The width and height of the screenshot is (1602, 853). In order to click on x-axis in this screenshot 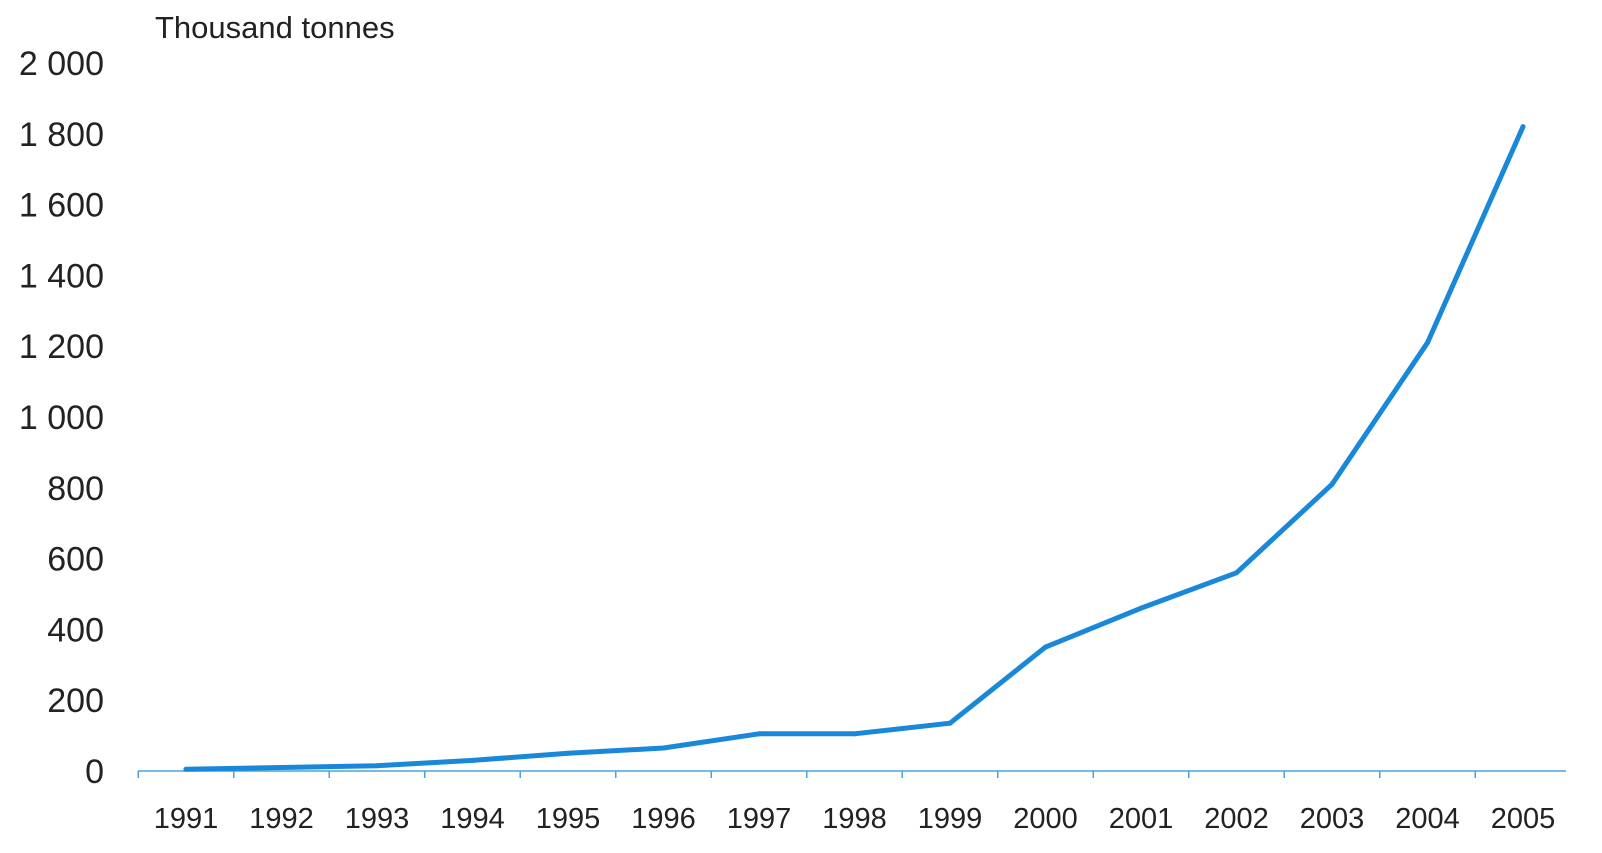, I will do `click(851, 774)`.